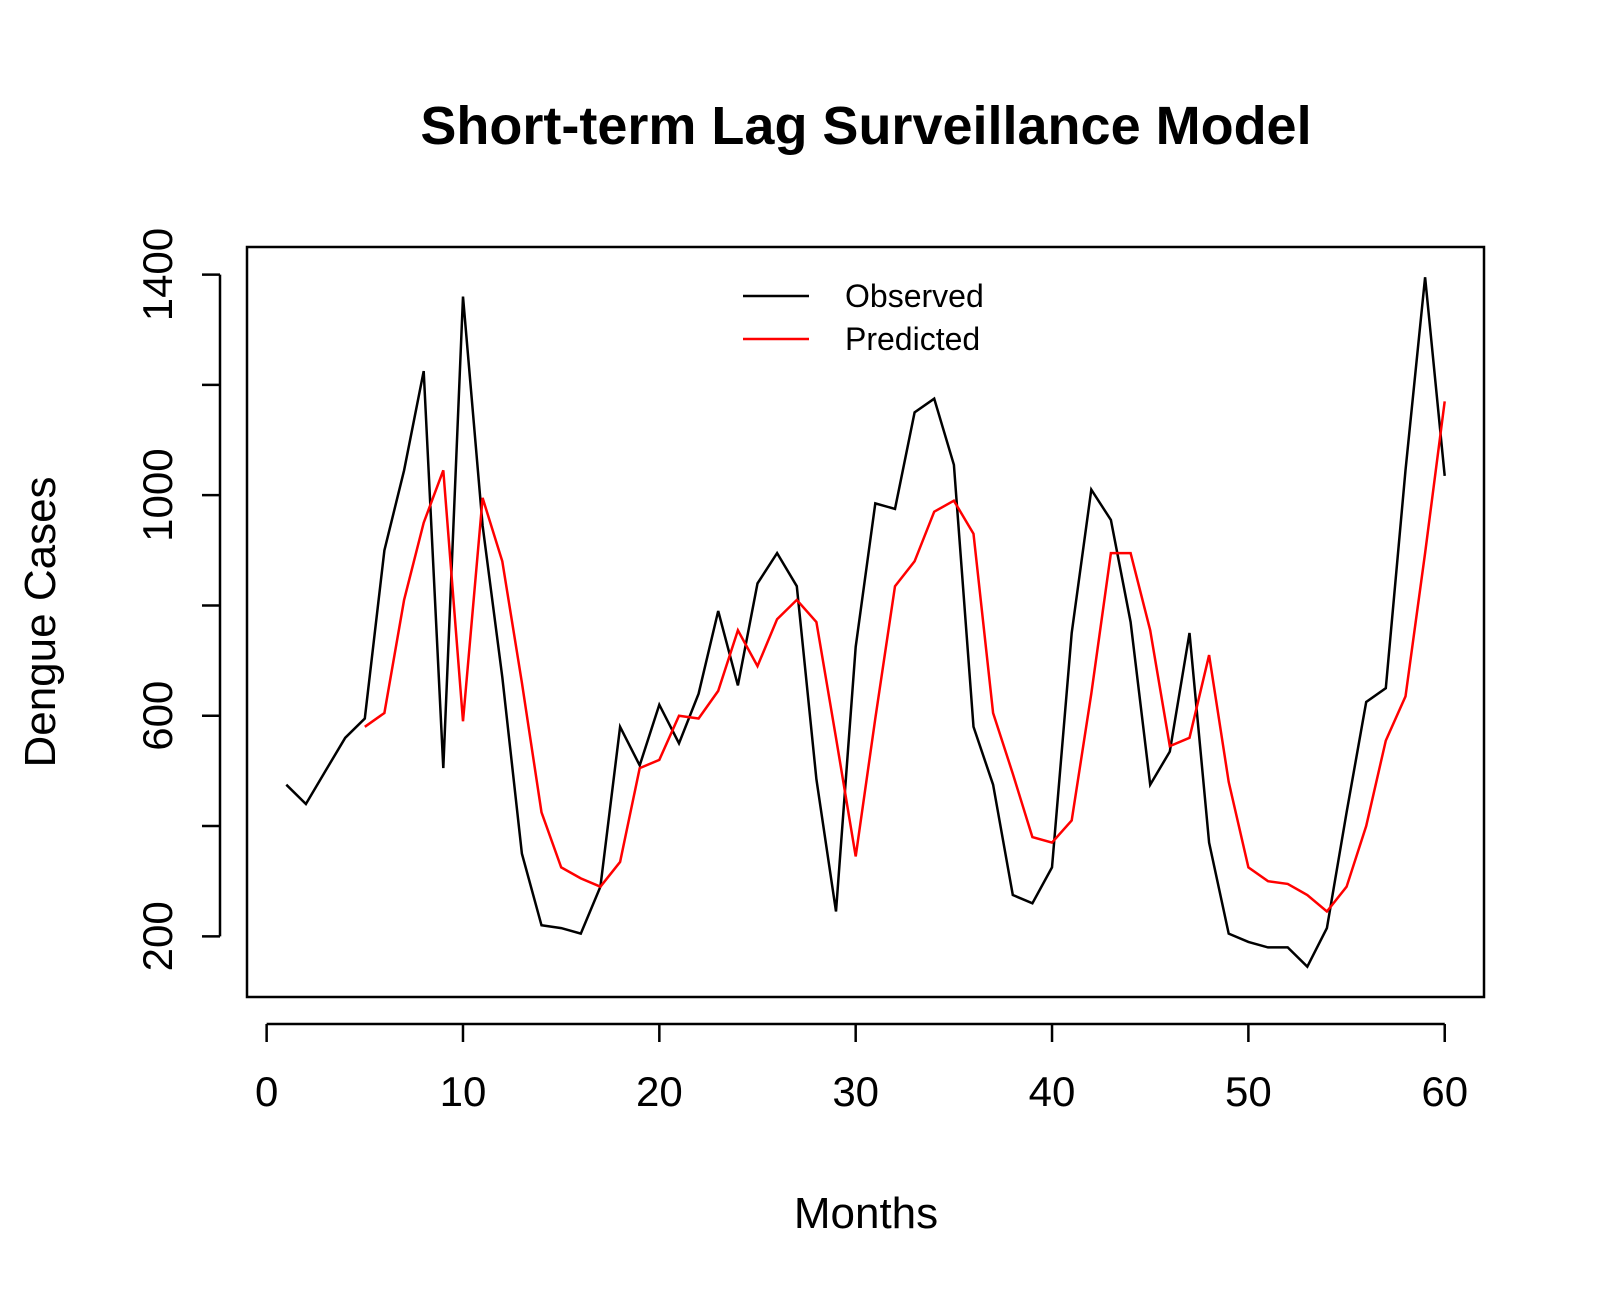 Image resolution: width=1600 pixels, height=1300 pixels. I want to click on x-axis: 0 10 20 30 40 50 60, so click(861, 1068).